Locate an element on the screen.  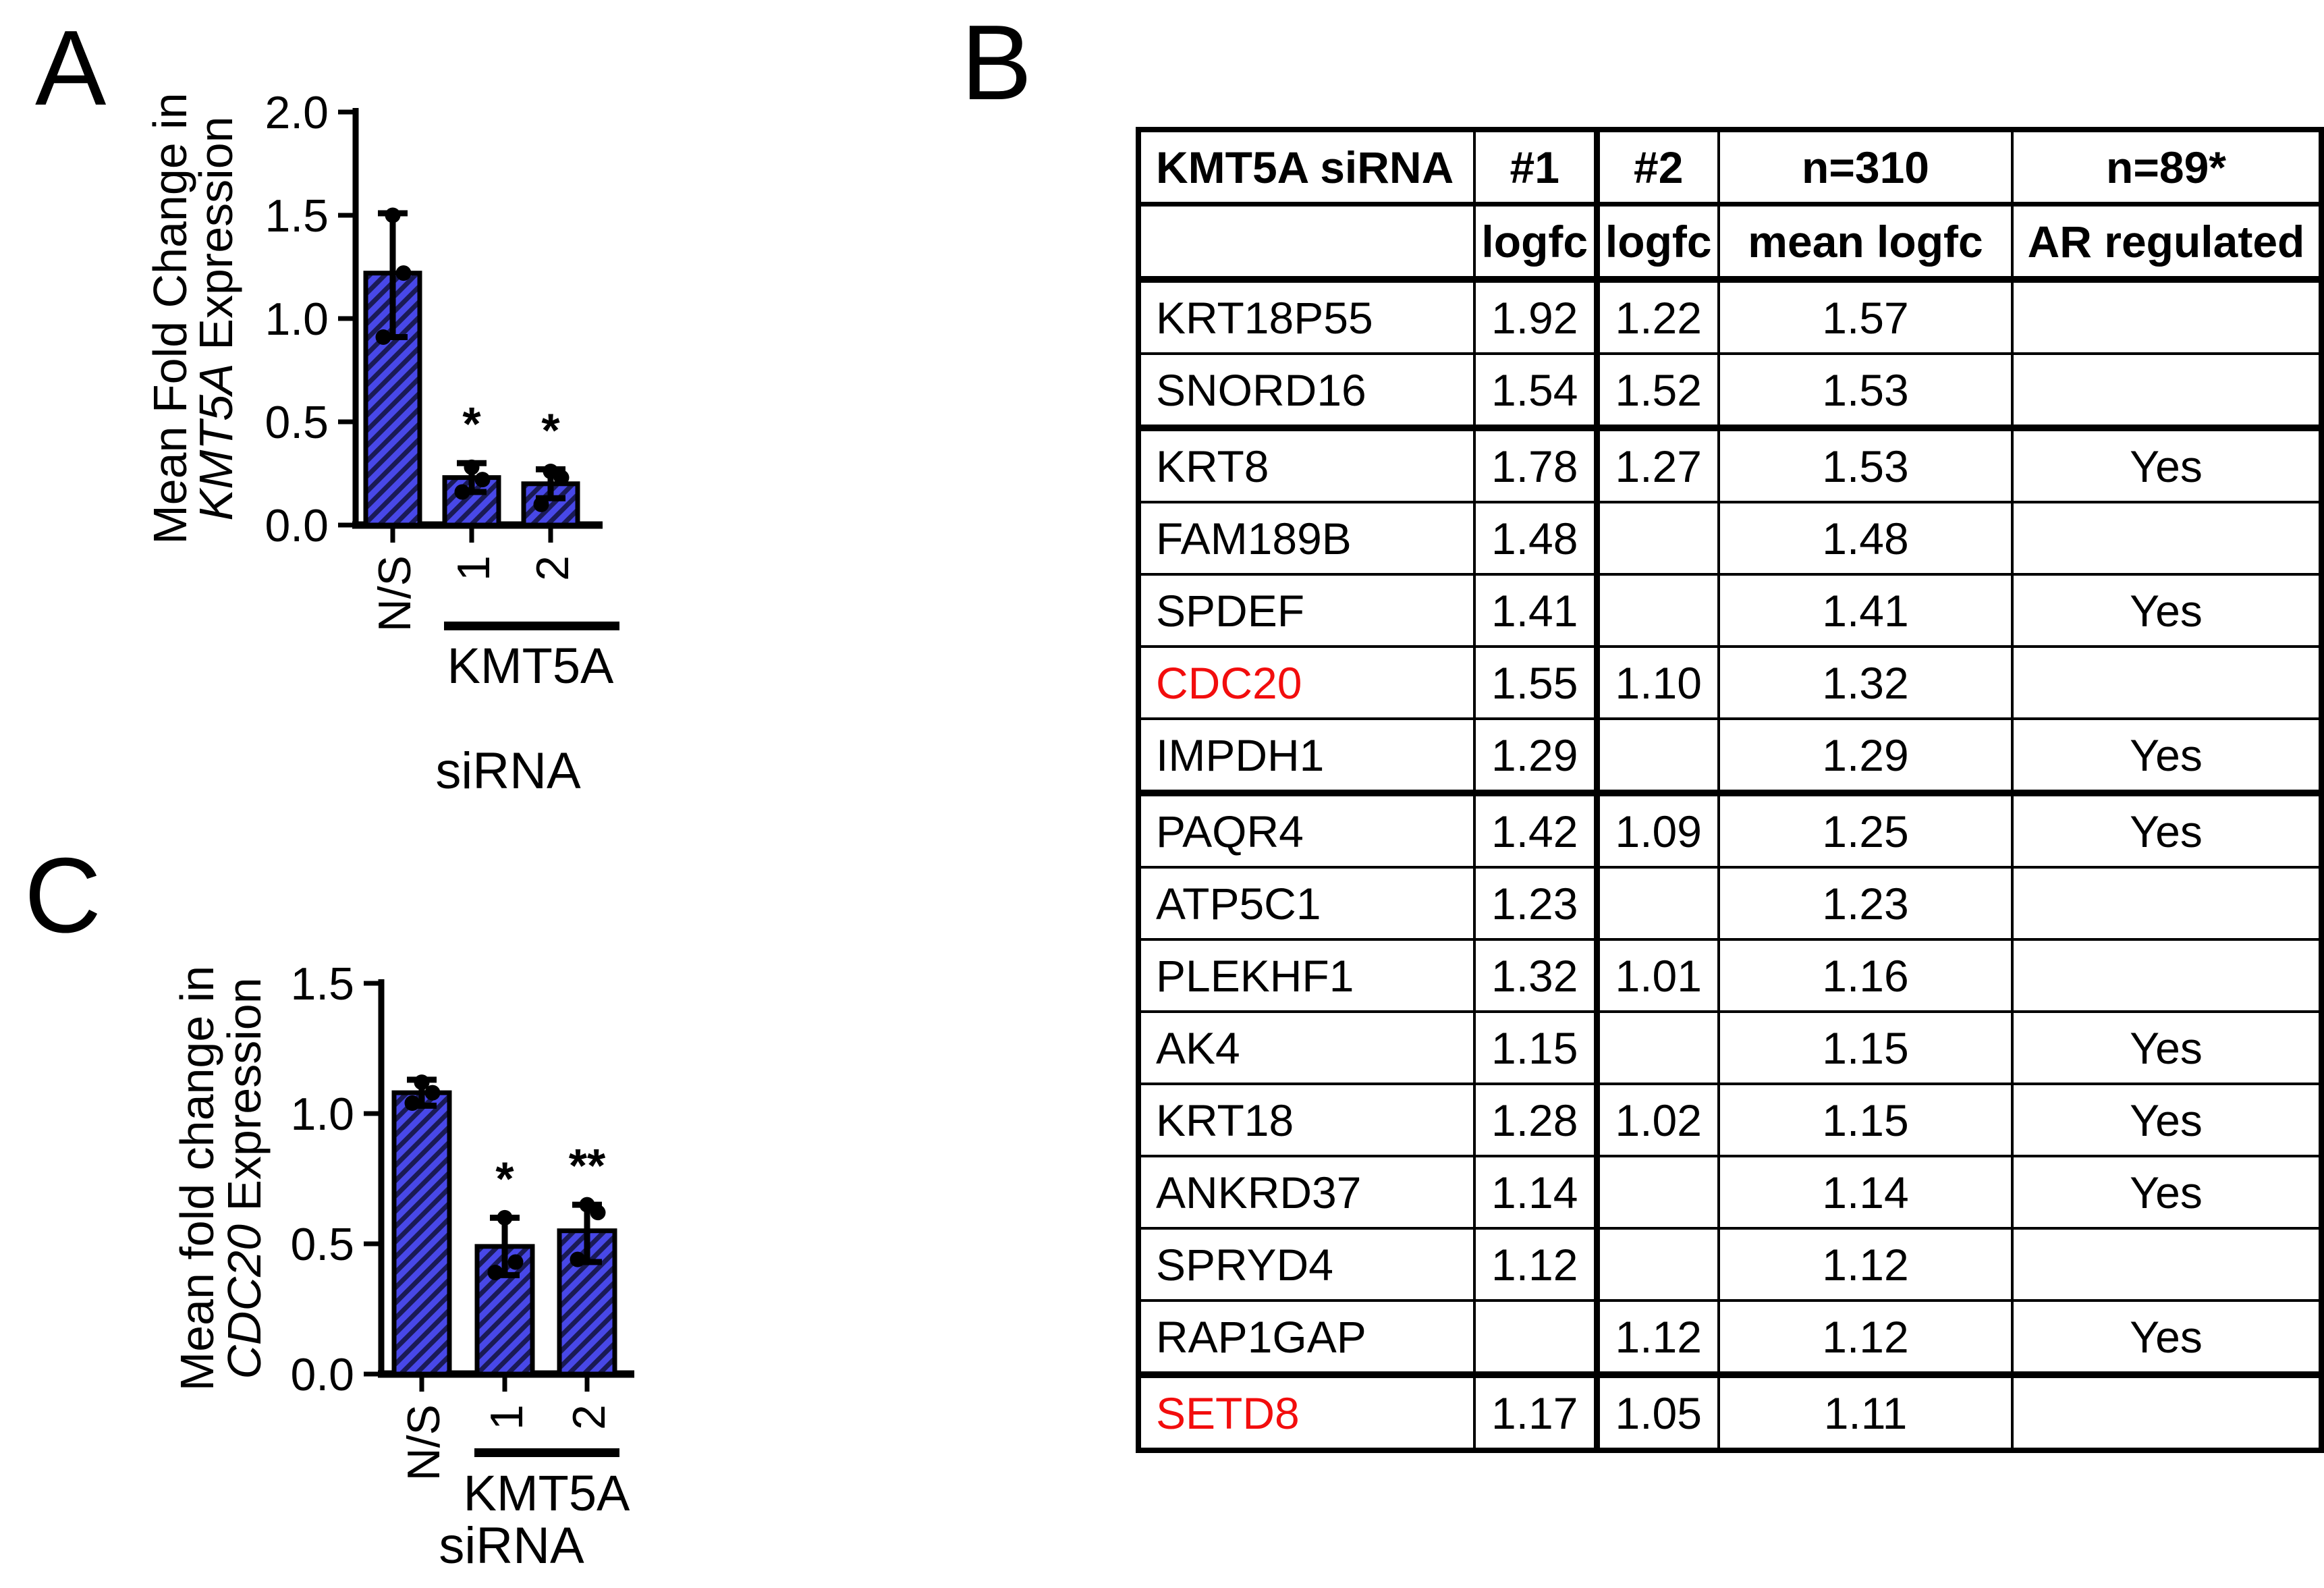
significance-marker: * is located at coordinates (471, 424).